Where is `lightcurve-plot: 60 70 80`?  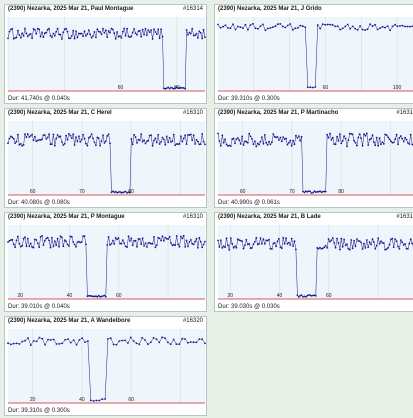 lightcurve-plot: 60 70 80 is located at coordinates (315, 158).